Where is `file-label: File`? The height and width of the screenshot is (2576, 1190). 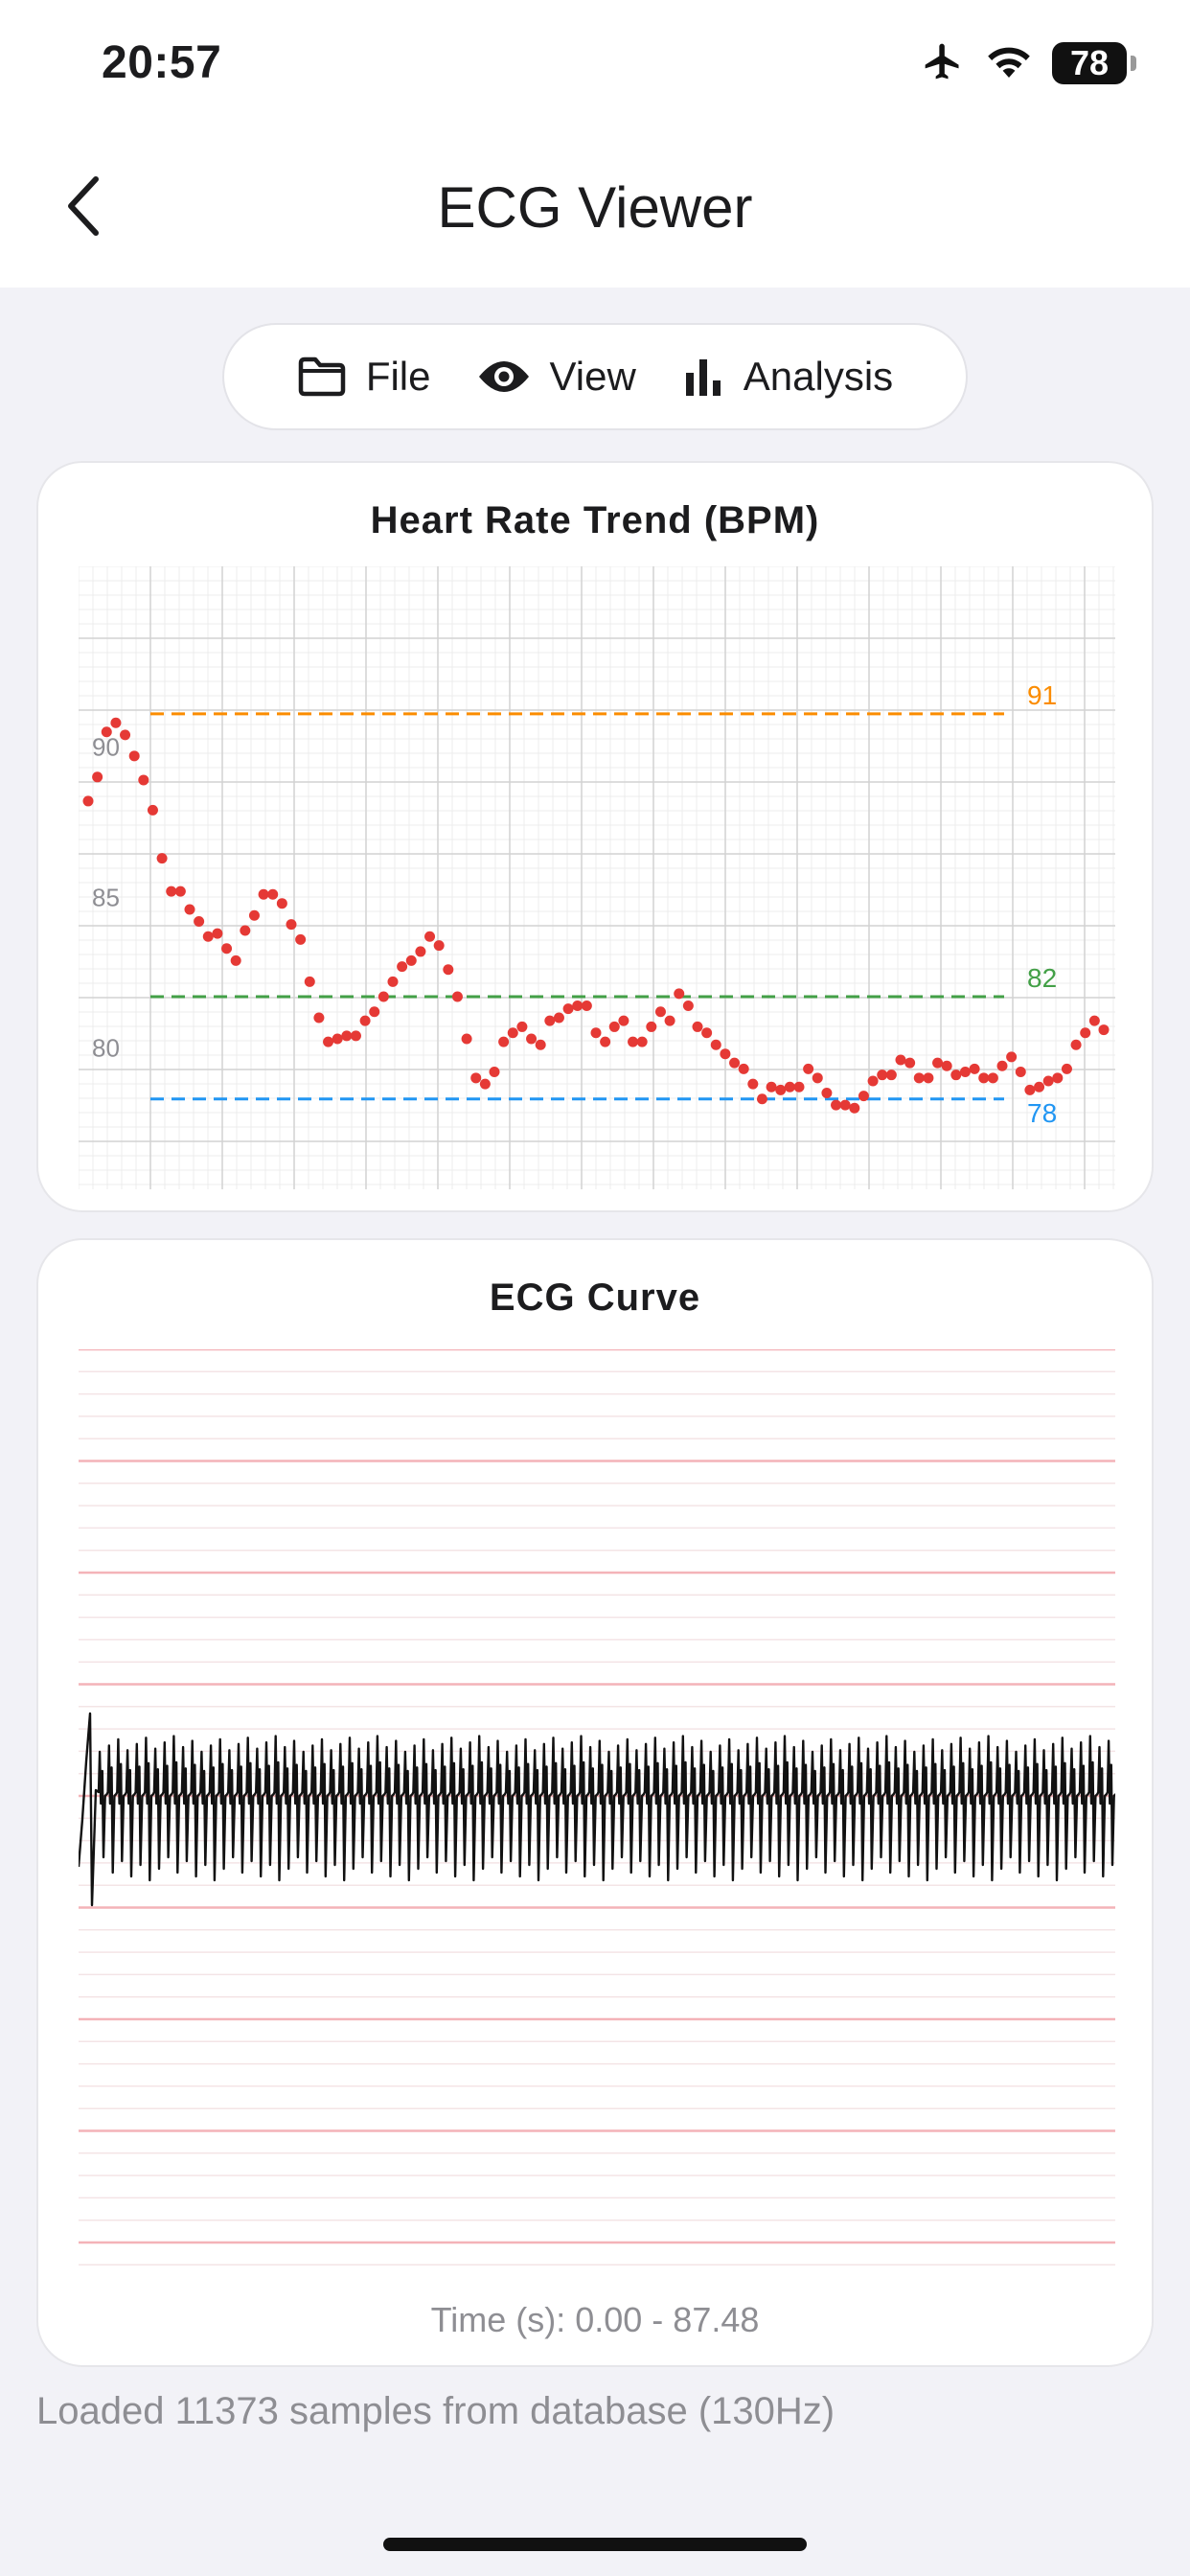
file-label: File is located at coordinates (398, 376).